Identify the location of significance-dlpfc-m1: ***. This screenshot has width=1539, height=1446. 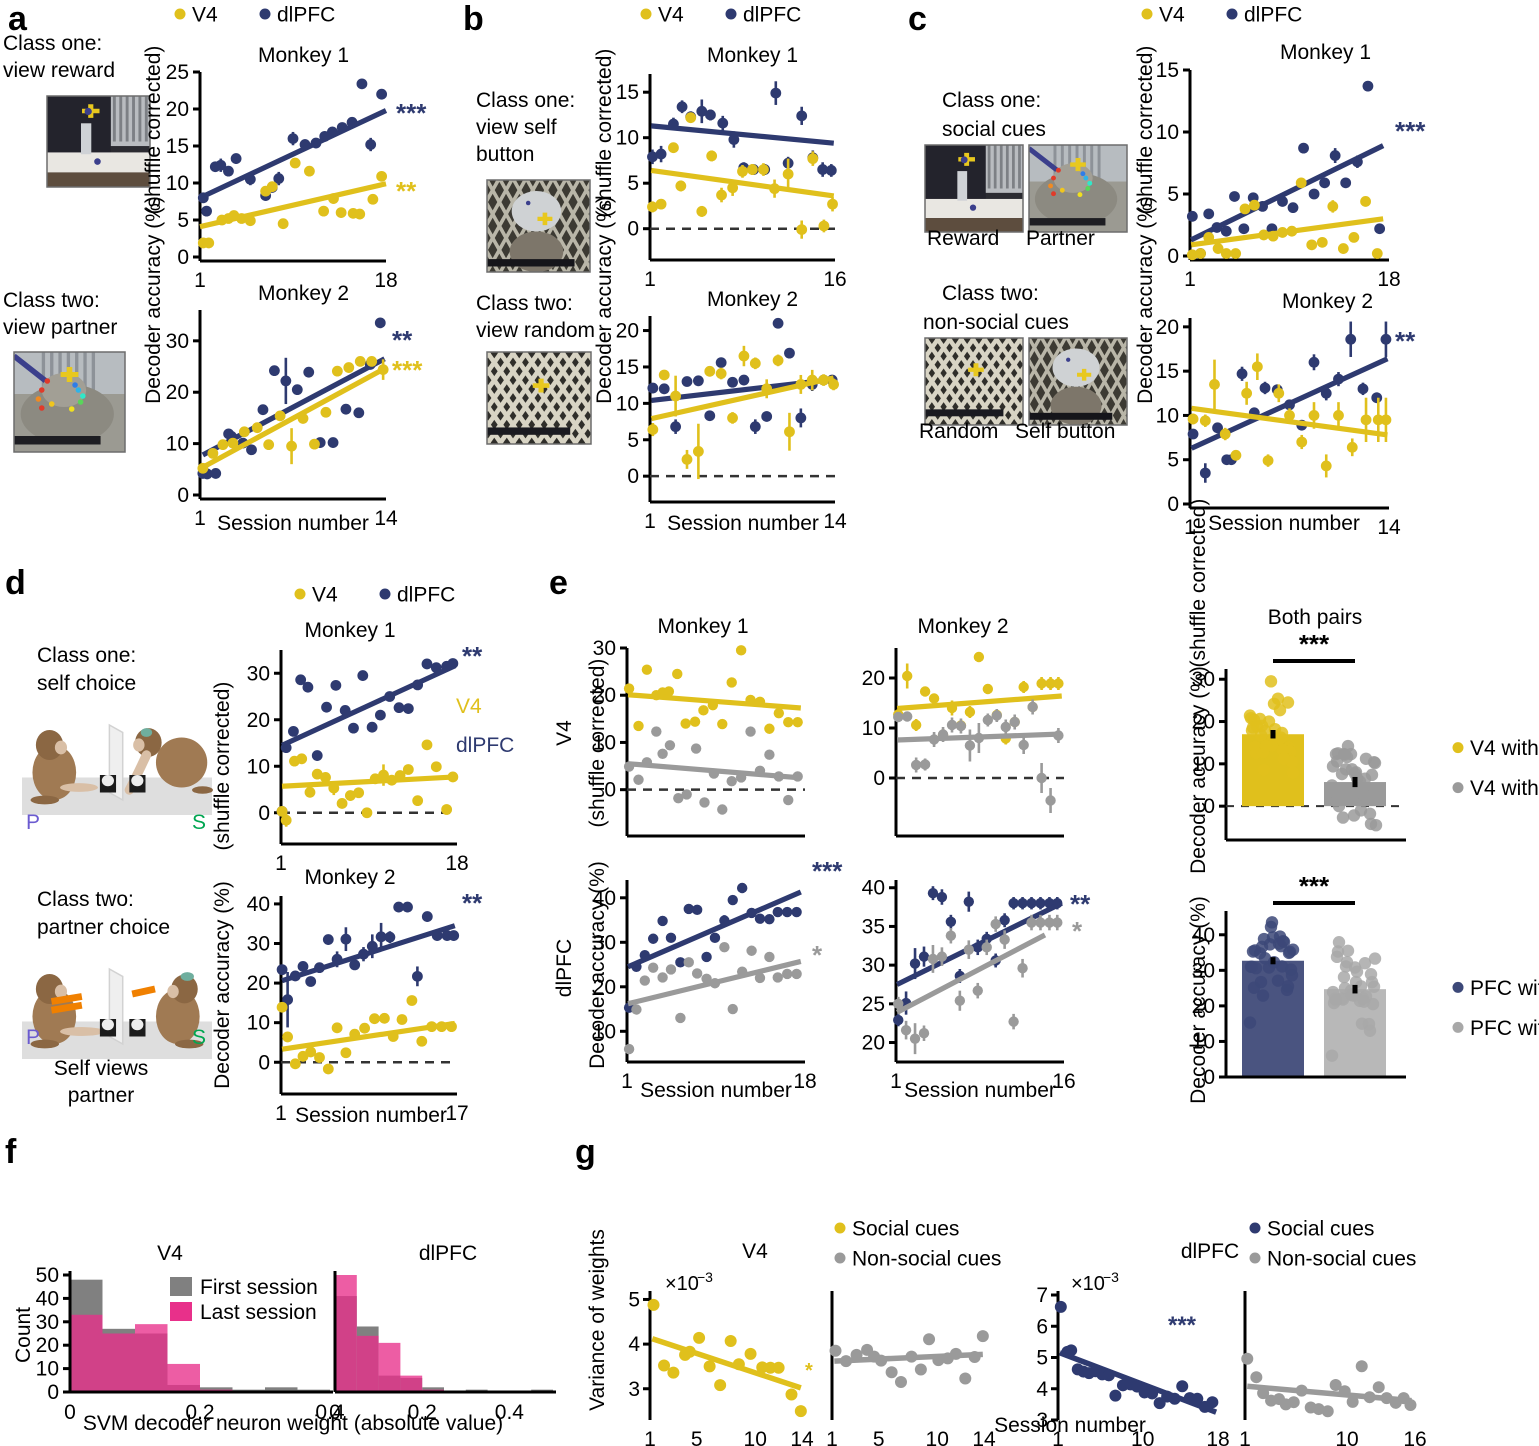
(411, 113).